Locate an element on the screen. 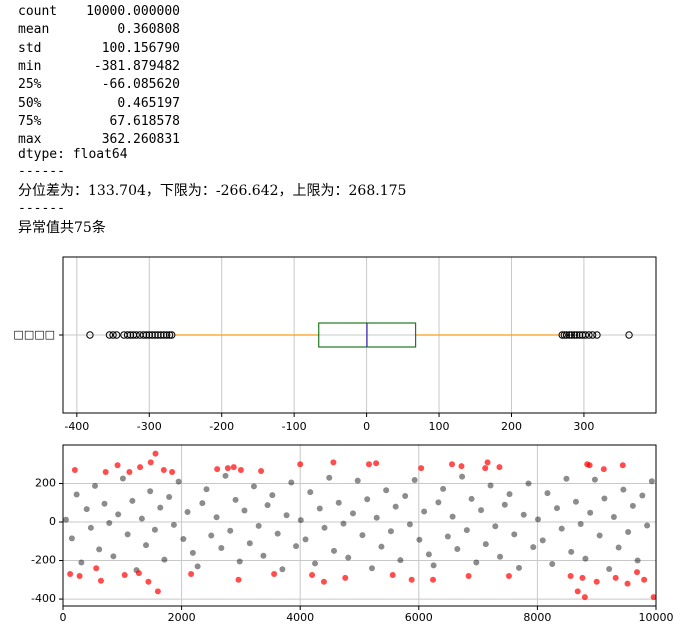  stat-name: min is located at coordinates (30, 66).